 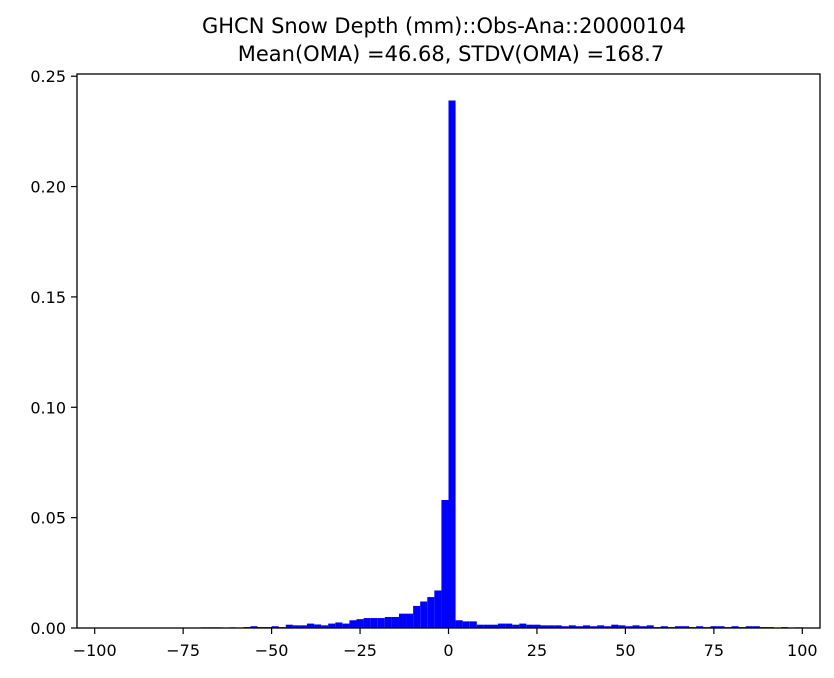 I want to click on x-tick-label: 25, so click(x=537, y=650).